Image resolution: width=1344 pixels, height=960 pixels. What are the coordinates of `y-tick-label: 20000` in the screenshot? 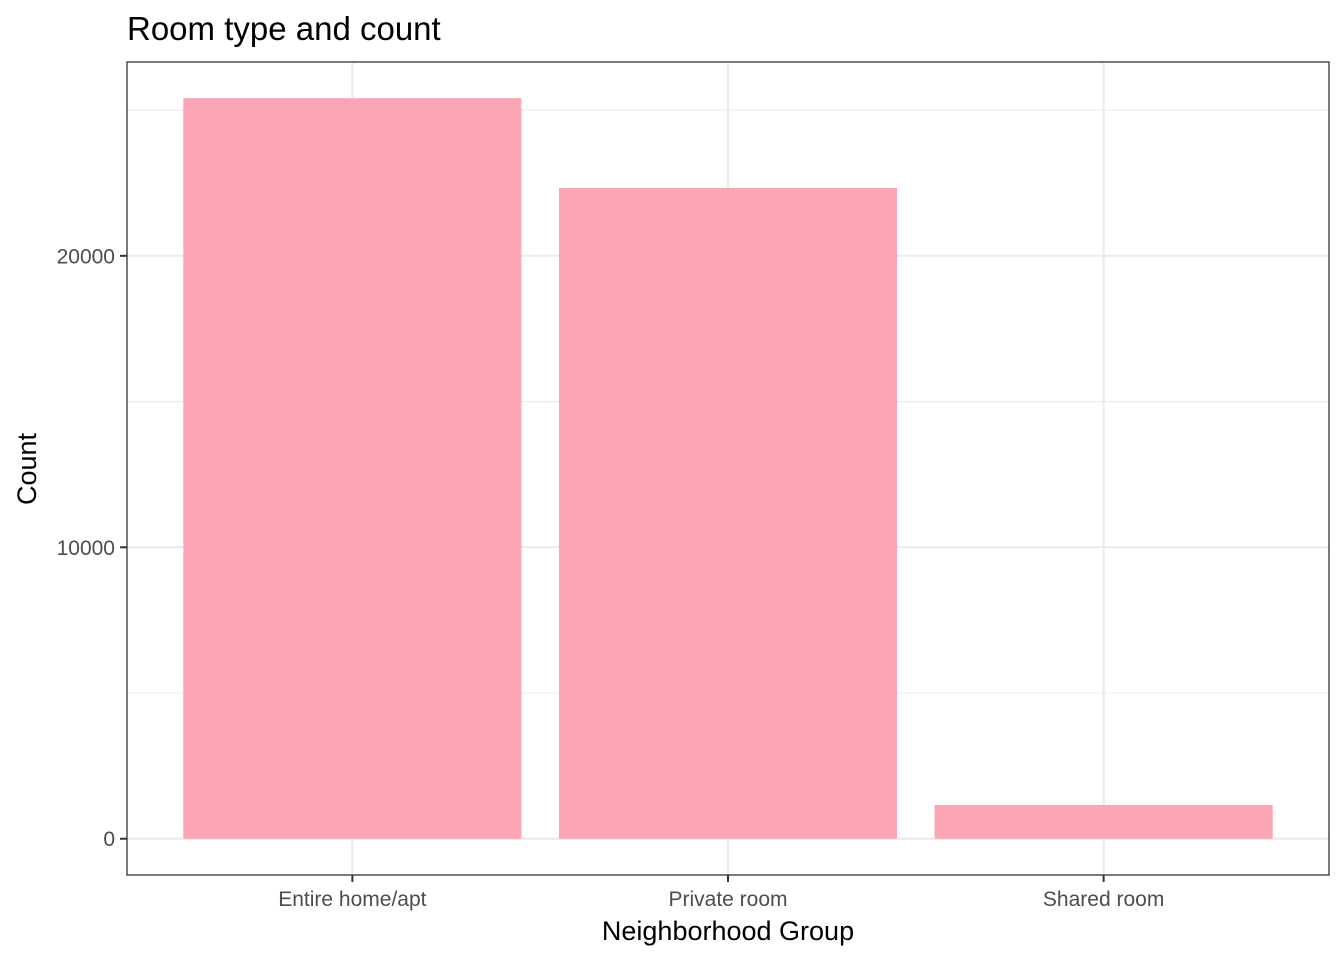 It's located at (86, 256).